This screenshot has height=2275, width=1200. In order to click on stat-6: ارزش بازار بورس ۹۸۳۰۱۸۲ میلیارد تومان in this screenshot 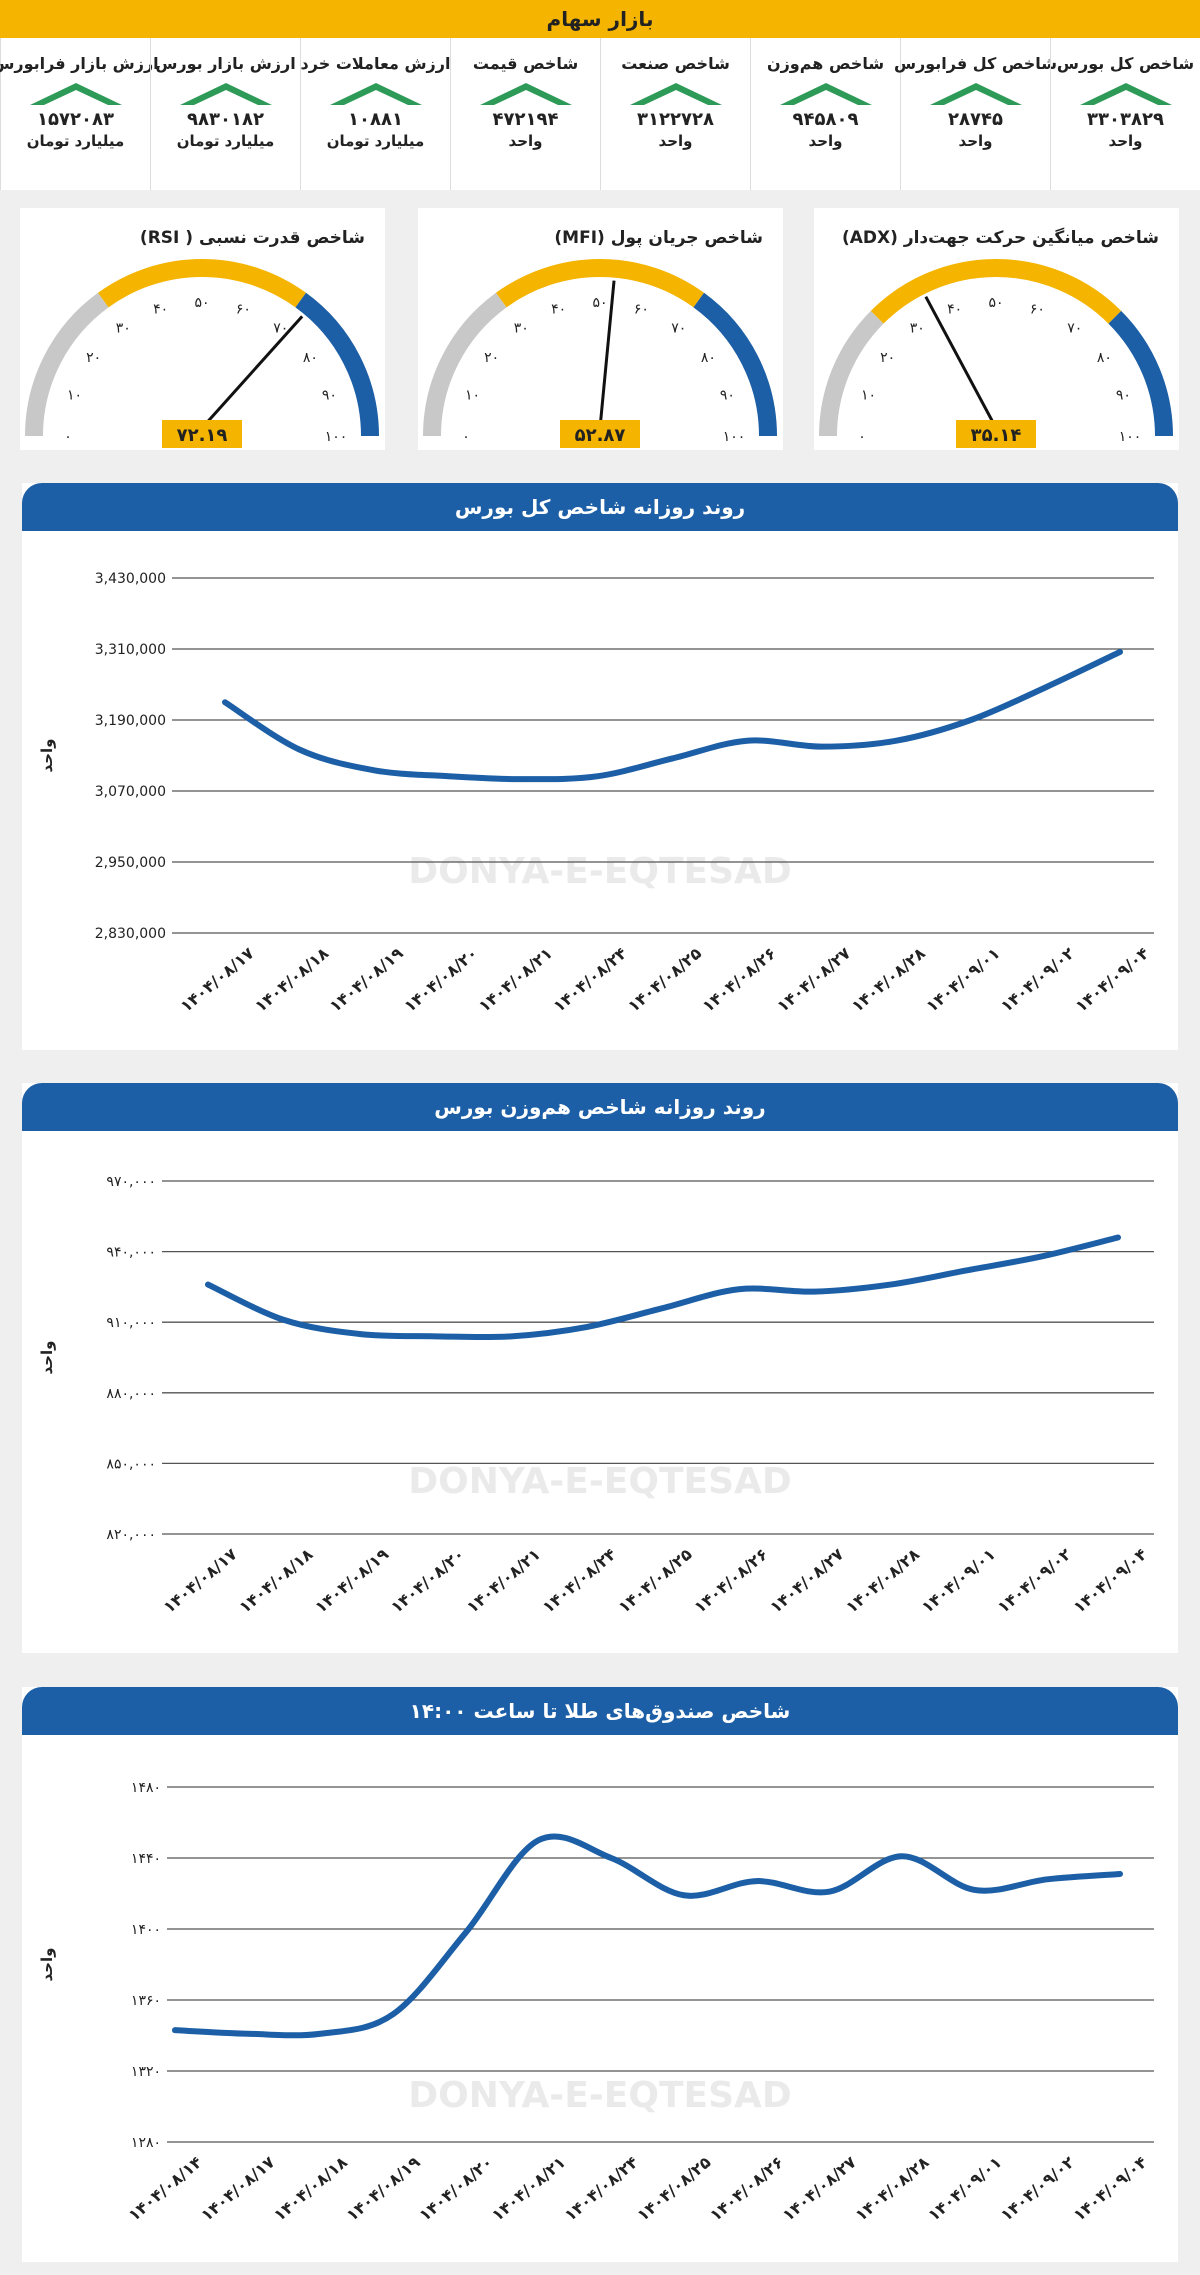, I will do `click(225, 114)`.